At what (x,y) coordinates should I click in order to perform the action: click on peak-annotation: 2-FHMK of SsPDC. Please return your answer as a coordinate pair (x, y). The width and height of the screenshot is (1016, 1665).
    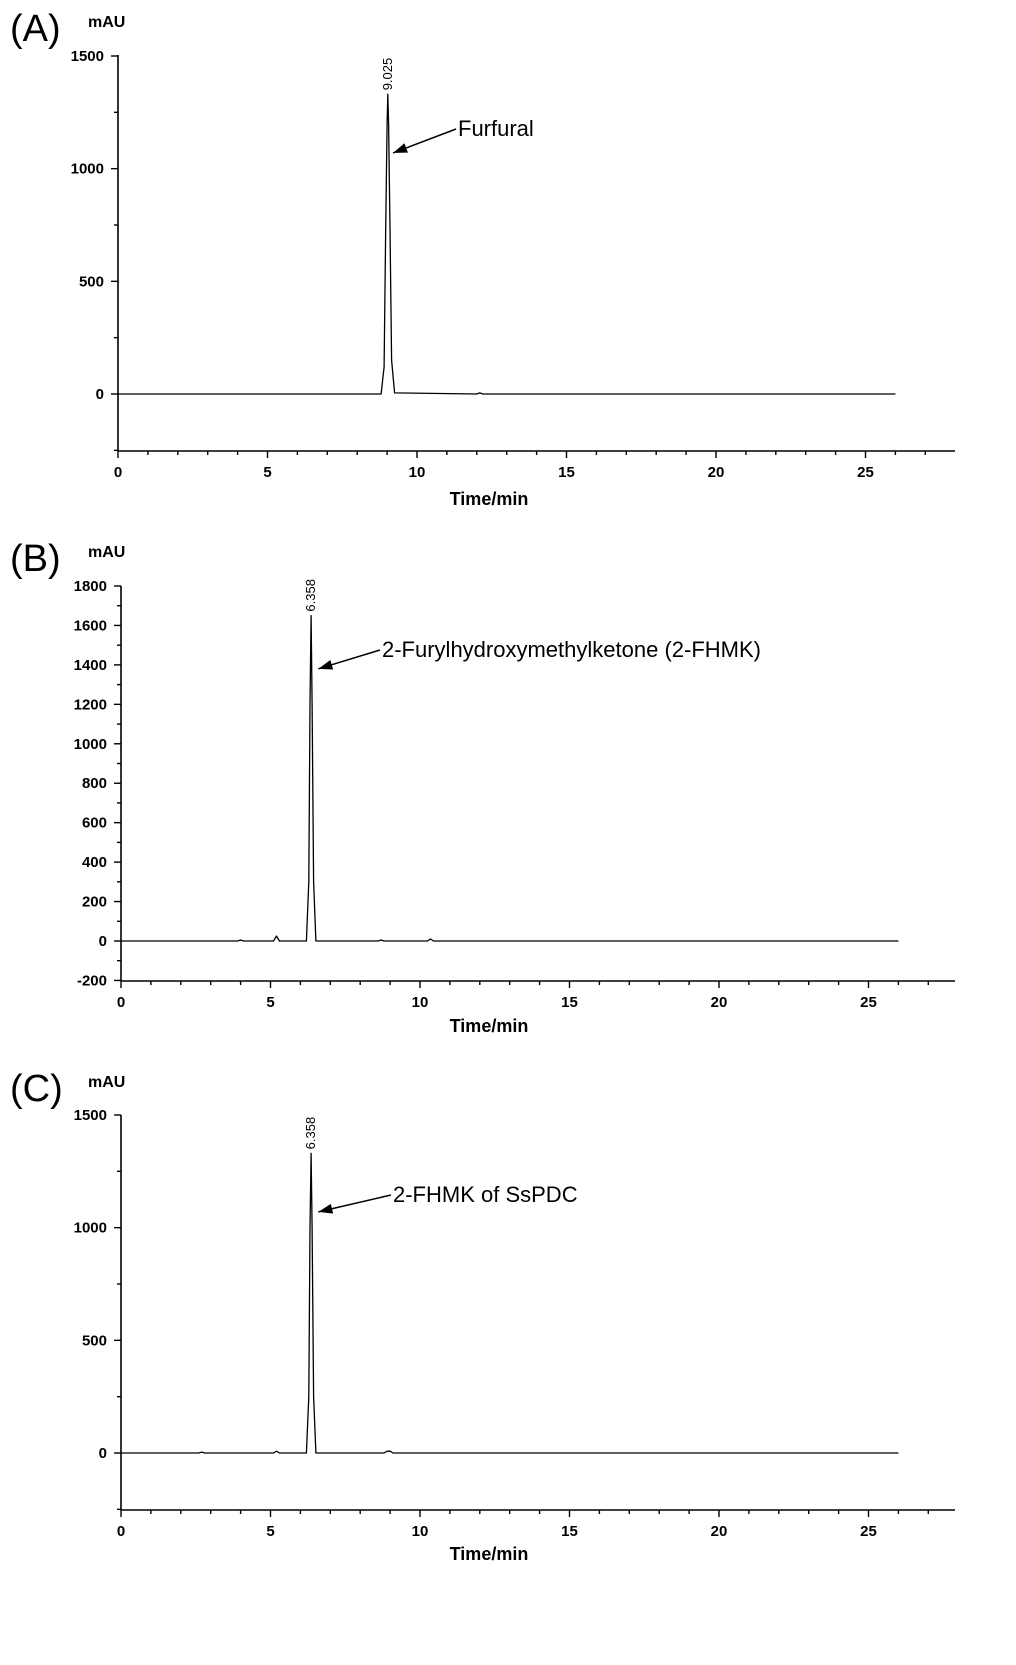
    Looking at the image, I should click on (485, 1194).